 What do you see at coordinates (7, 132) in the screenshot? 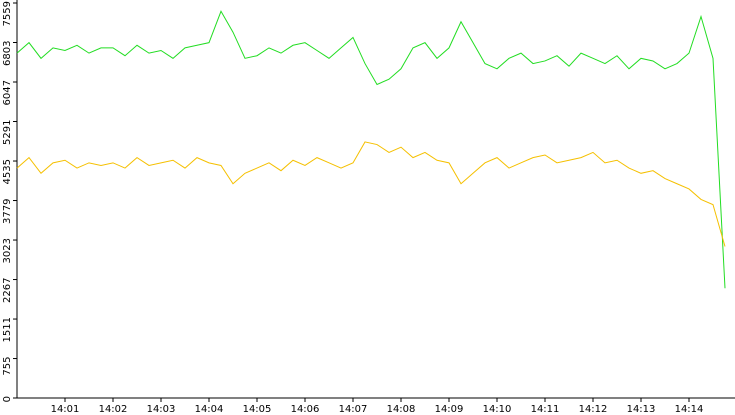
I see `y-tick-label: 5291` at bounding box center [7, 132].